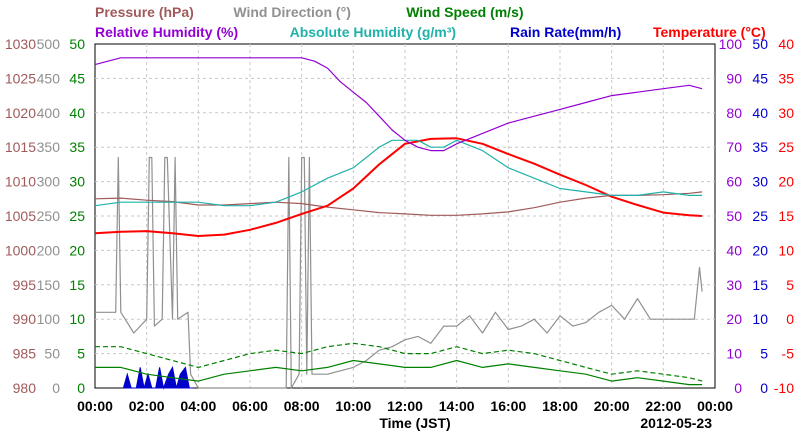 Image resolution: width=800 pixels, height=434 pixels. I want to click on wind_speed-tick-label: 15, so click(77, 285).